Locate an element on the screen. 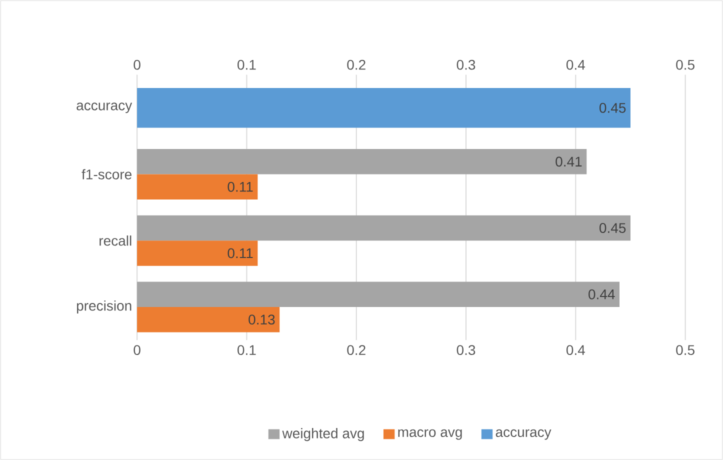 The height and width of the screenshot is (460, 723). x2-tick-label: 0.1 is located at coordinates (247, 65).